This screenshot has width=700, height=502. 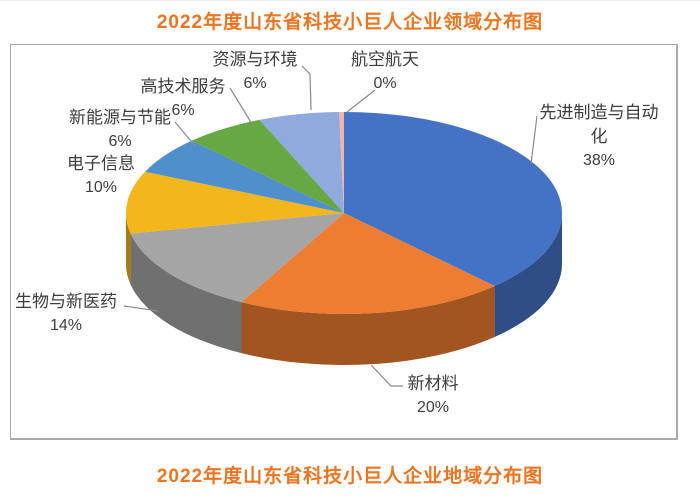 I want to click on chart-title-top: 2022年度山东省科技小巨人企业领域分布图, so click(x=350, y=22).